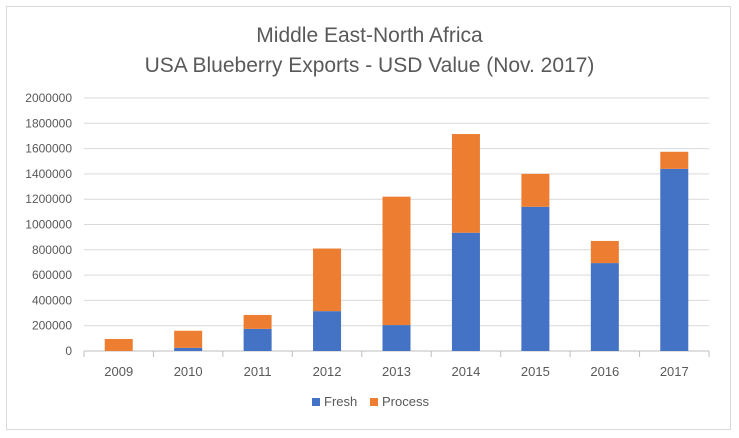 The width and height of the screenshot is (739, 438). What do you see at coordinates (535, 190) in the screenshot?
I see `bar-process-2015` at bounding box center [535, 190].